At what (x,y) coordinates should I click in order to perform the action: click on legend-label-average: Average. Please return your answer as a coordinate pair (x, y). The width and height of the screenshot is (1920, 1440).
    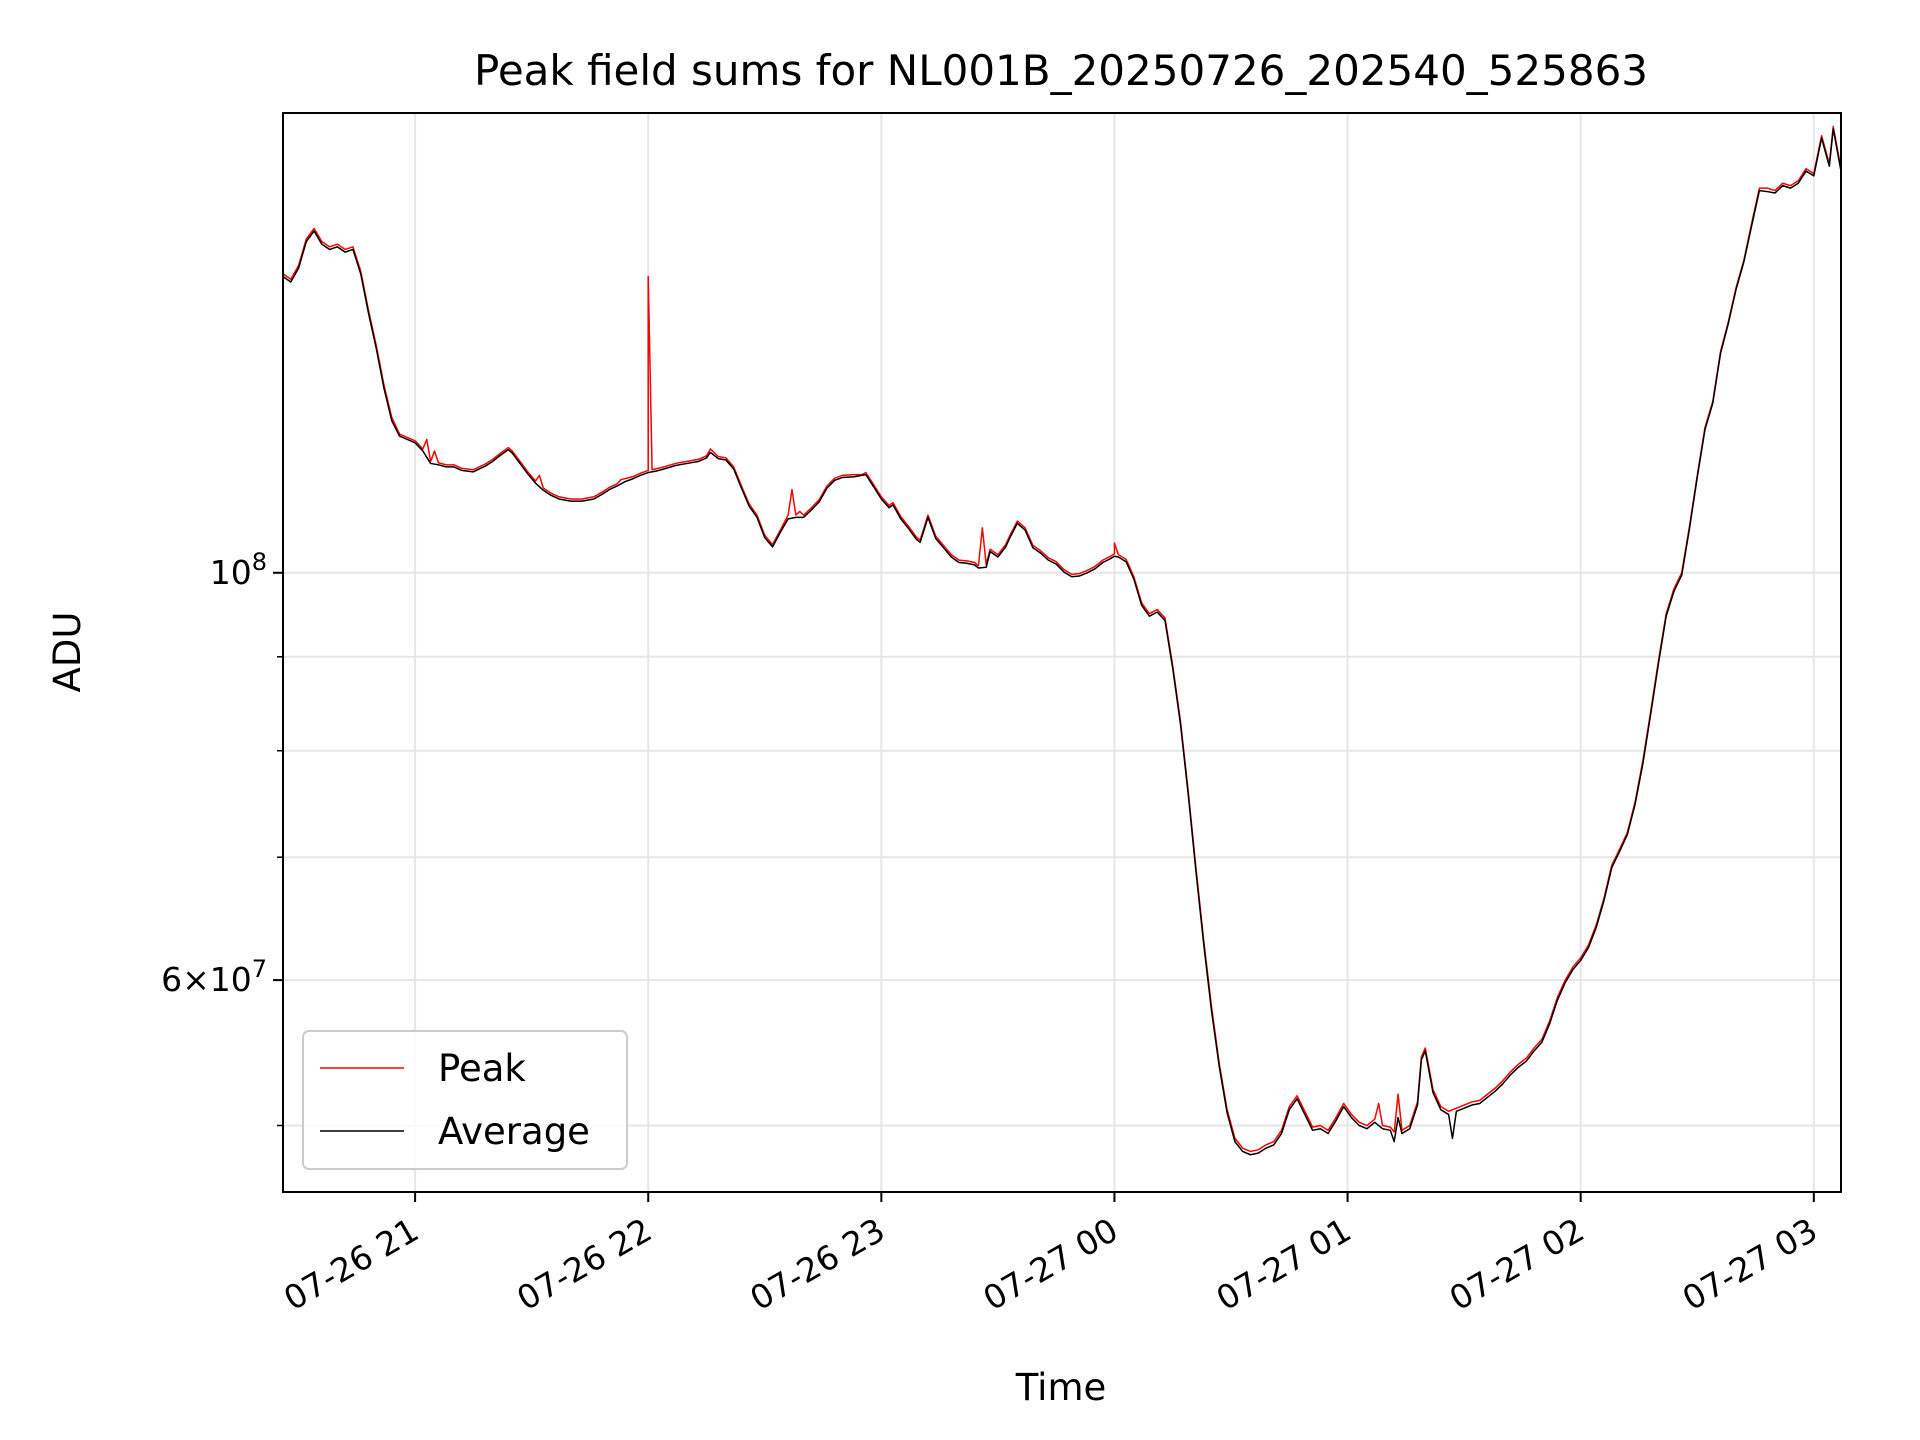
    Looking at the image, I should click on (514, 1131).